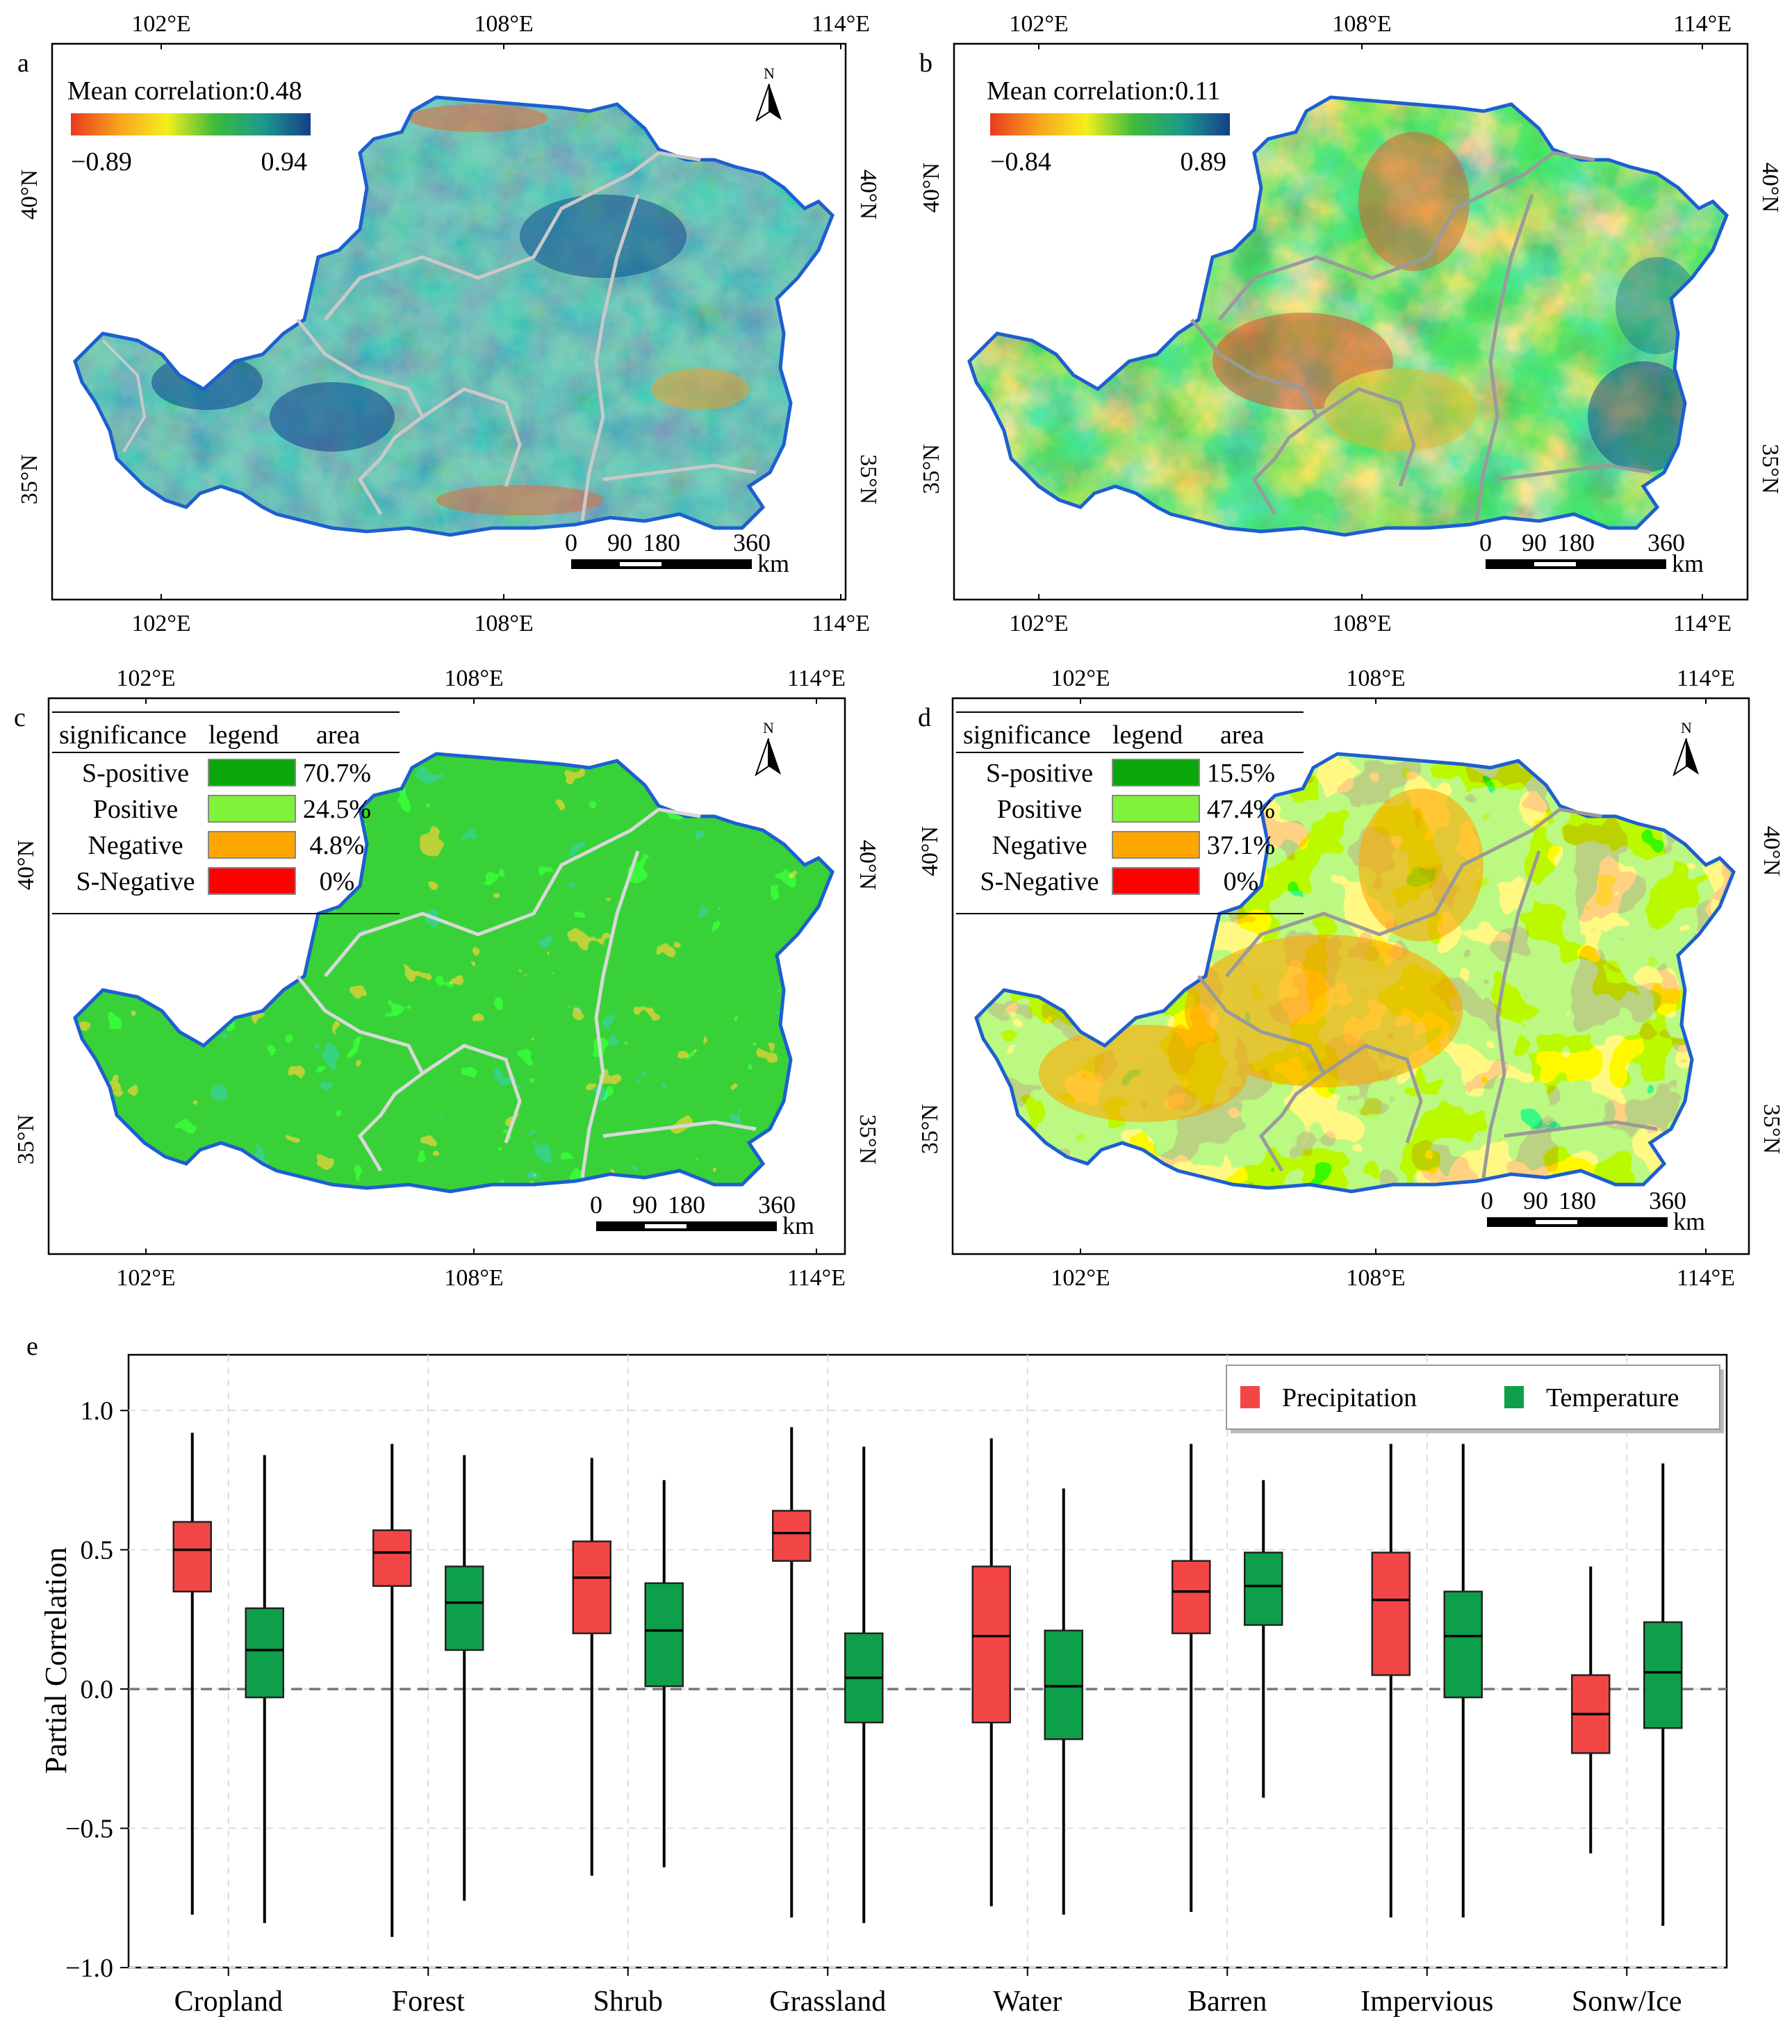  What do you see at coordinates (1351, 976) in the screenshot?
I see `panel-d-map` at bounding box center [1351, 976].